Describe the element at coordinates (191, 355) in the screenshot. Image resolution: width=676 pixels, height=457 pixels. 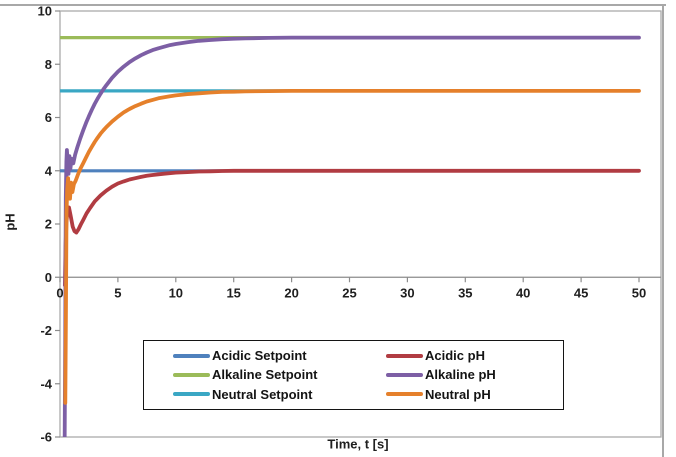
I see `legend-swatch-acidic-setpoint` at that location.